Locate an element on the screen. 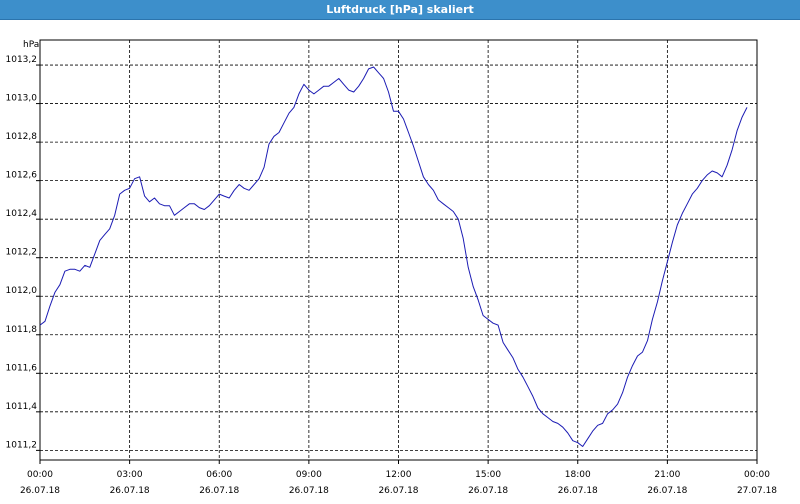 Image resolution: width=800 pixels, height=504 pixels. x-tick-label-time: 09:00 is located at coordinates (309, 475).